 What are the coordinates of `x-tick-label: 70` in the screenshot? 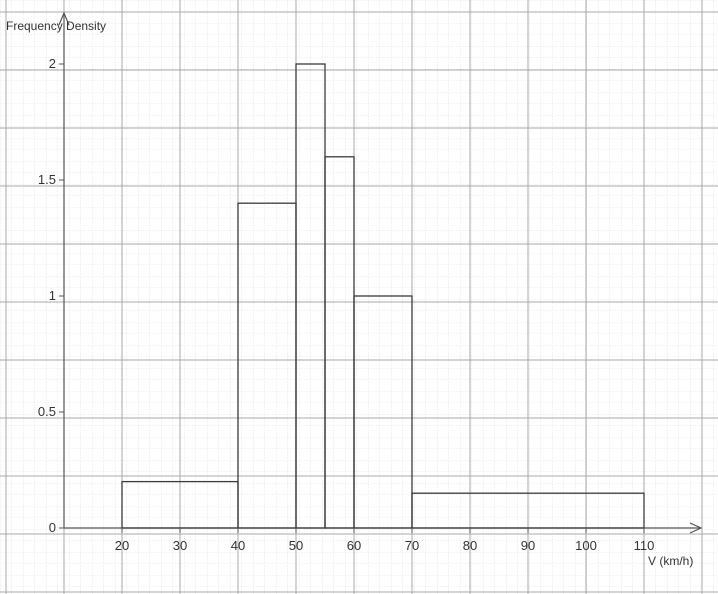 It's located at (412, 545).